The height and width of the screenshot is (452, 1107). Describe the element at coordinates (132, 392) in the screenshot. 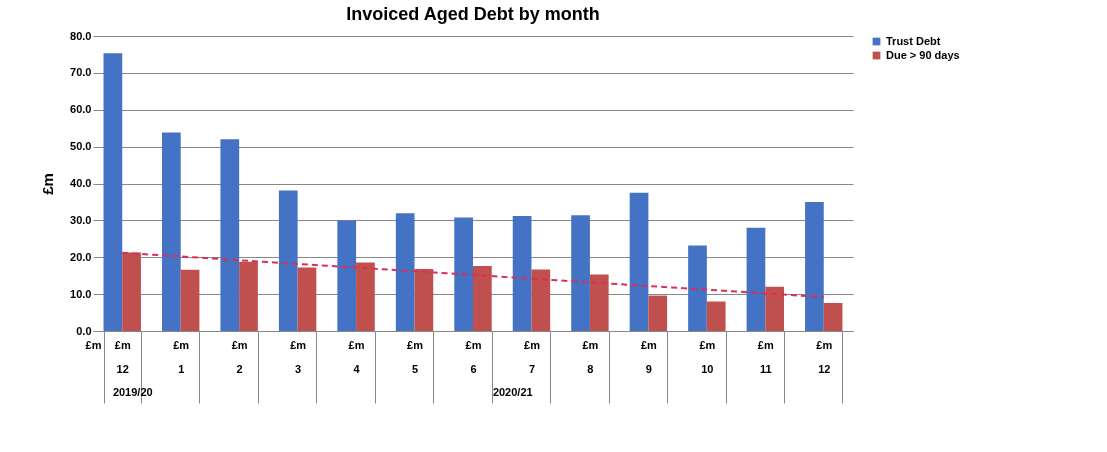

I see `text: 2019/20` at that location.